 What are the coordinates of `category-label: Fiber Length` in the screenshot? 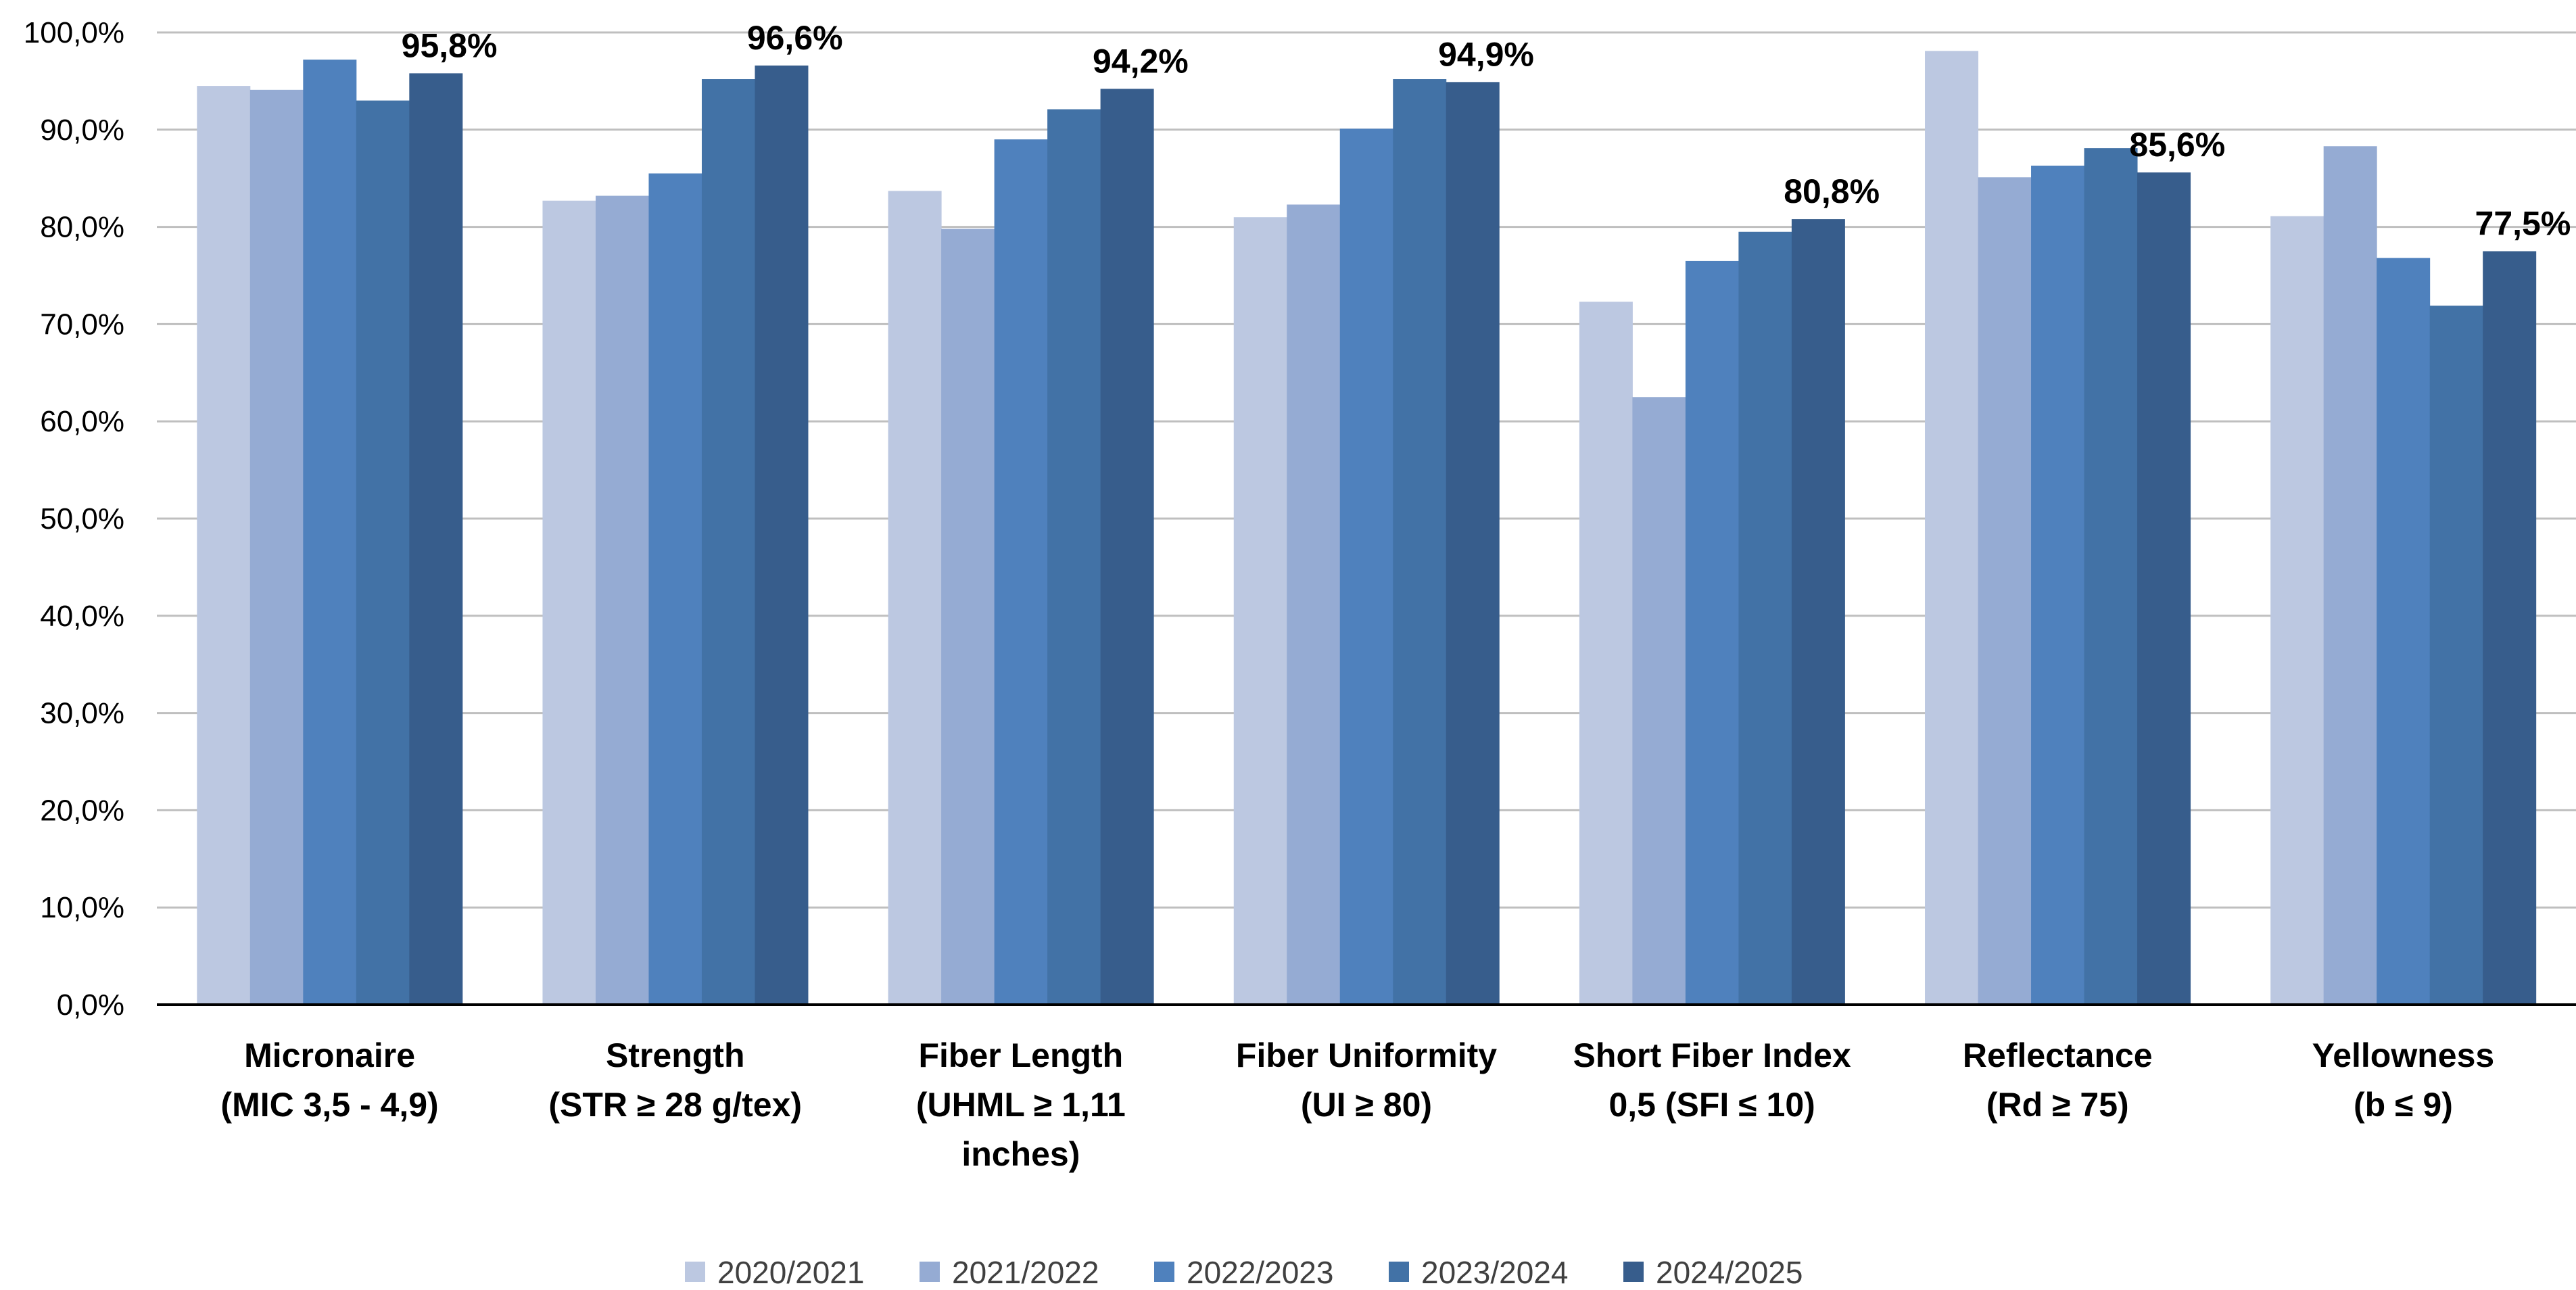 It's located at (1020, 1055).